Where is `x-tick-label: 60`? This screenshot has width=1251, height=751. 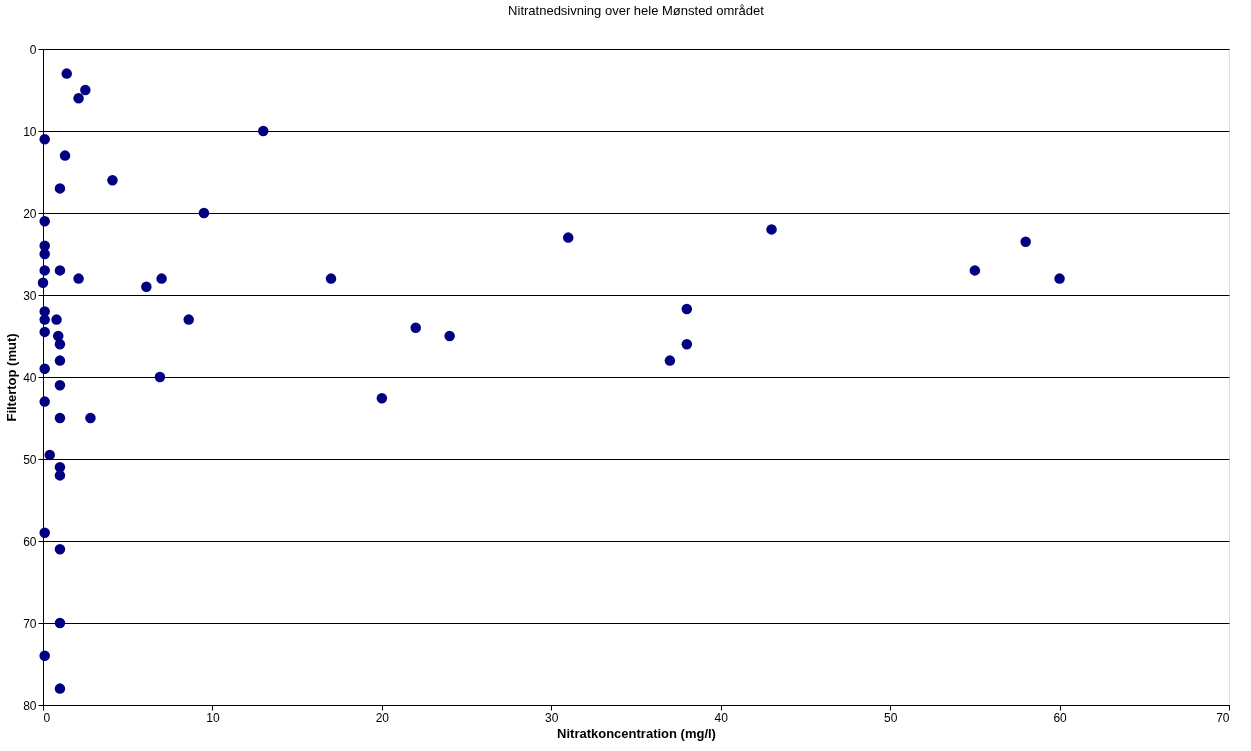
x-tick-label: 60 is located at coordinates (1060, 717).